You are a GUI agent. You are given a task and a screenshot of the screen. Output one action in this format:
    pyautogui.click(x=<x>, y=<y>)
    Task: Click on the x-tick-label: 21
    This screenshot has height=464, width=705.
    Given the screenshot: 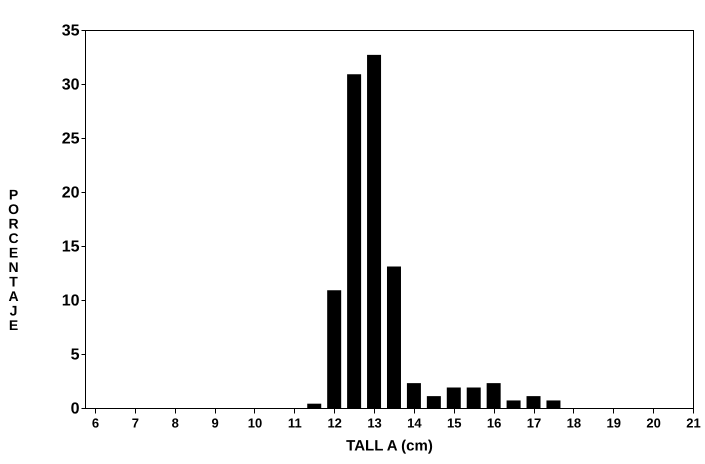 What is the action you would take?
    pyautogui.click(x=693, y=423)
    